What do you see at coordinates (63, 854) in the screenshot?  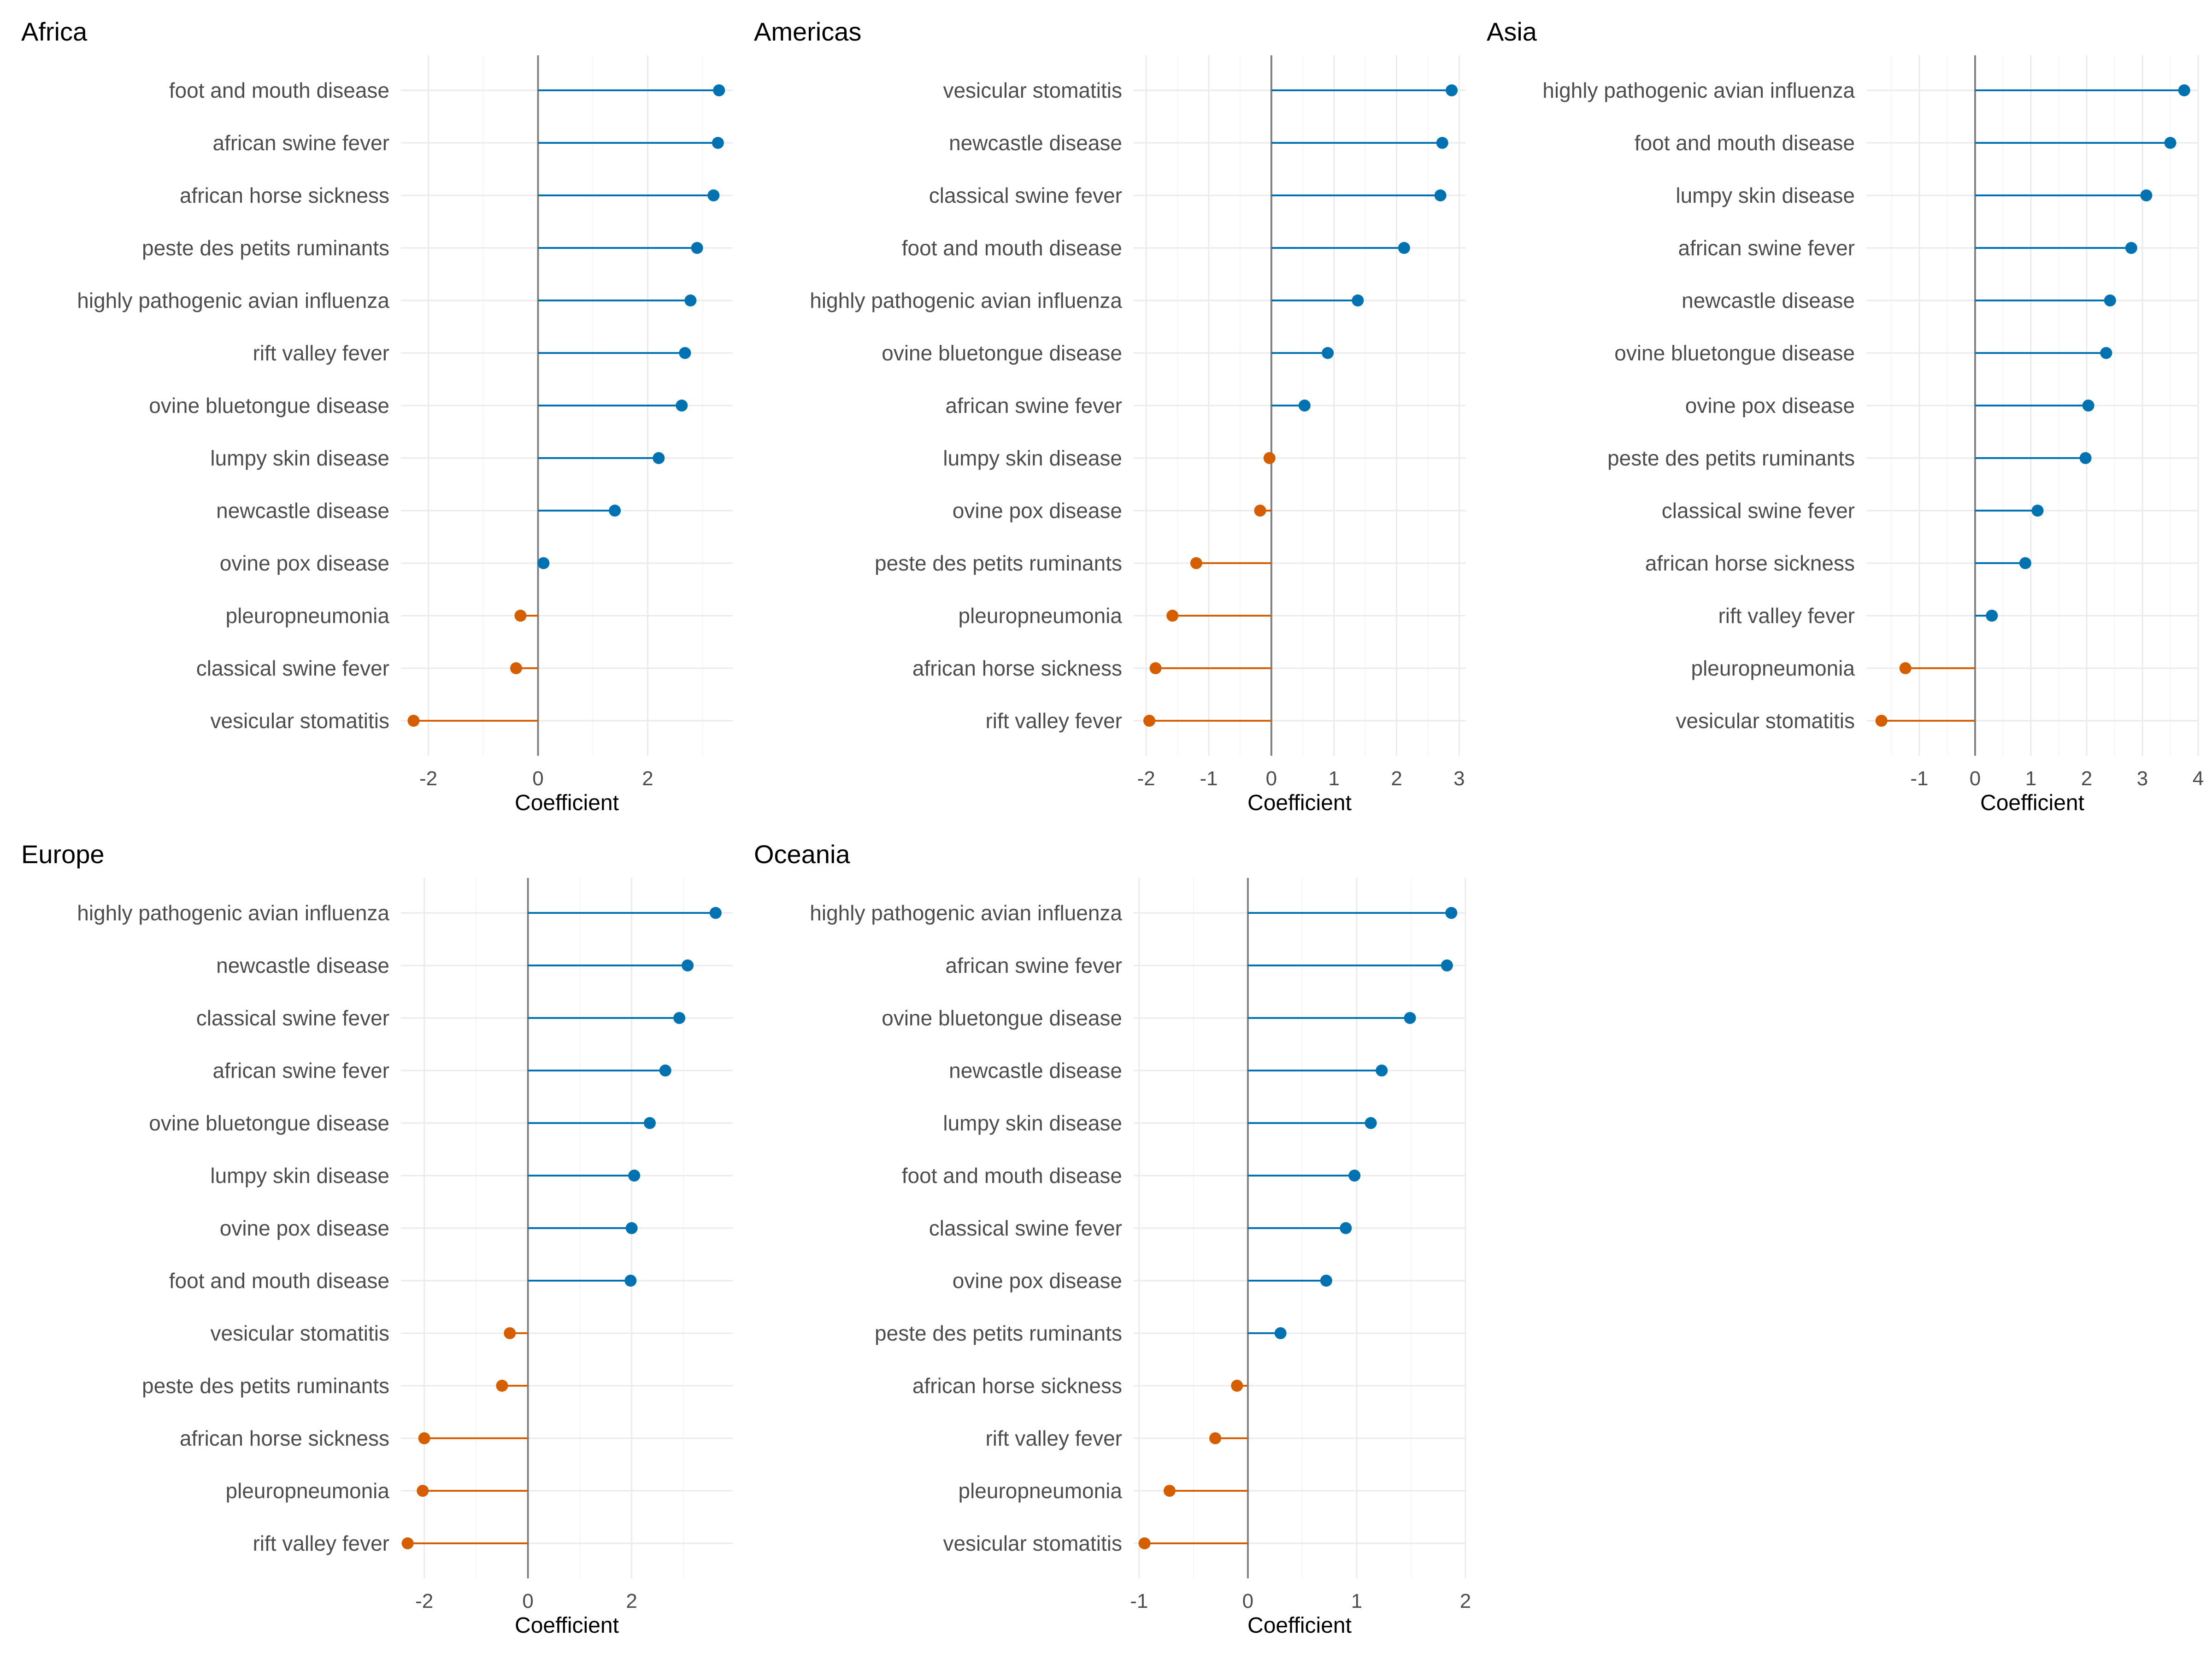 I see `panel-title: Europe` at bounding box center [63, 854].